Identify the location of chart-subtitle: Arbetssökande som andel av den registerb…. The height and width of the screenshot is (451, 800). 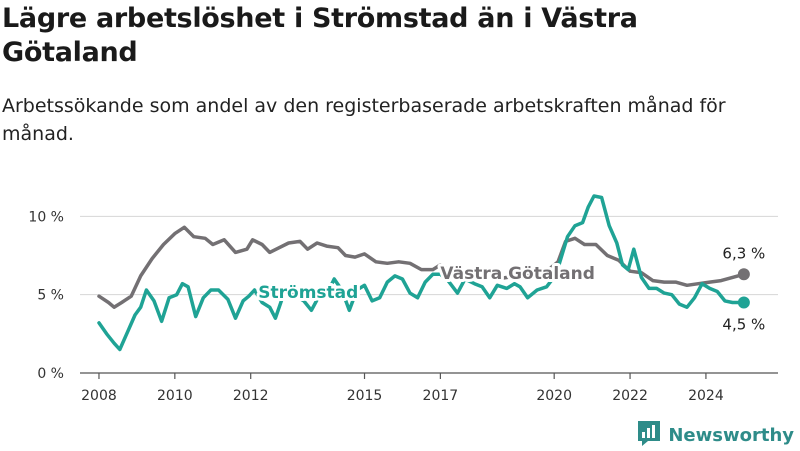
(364, 120).